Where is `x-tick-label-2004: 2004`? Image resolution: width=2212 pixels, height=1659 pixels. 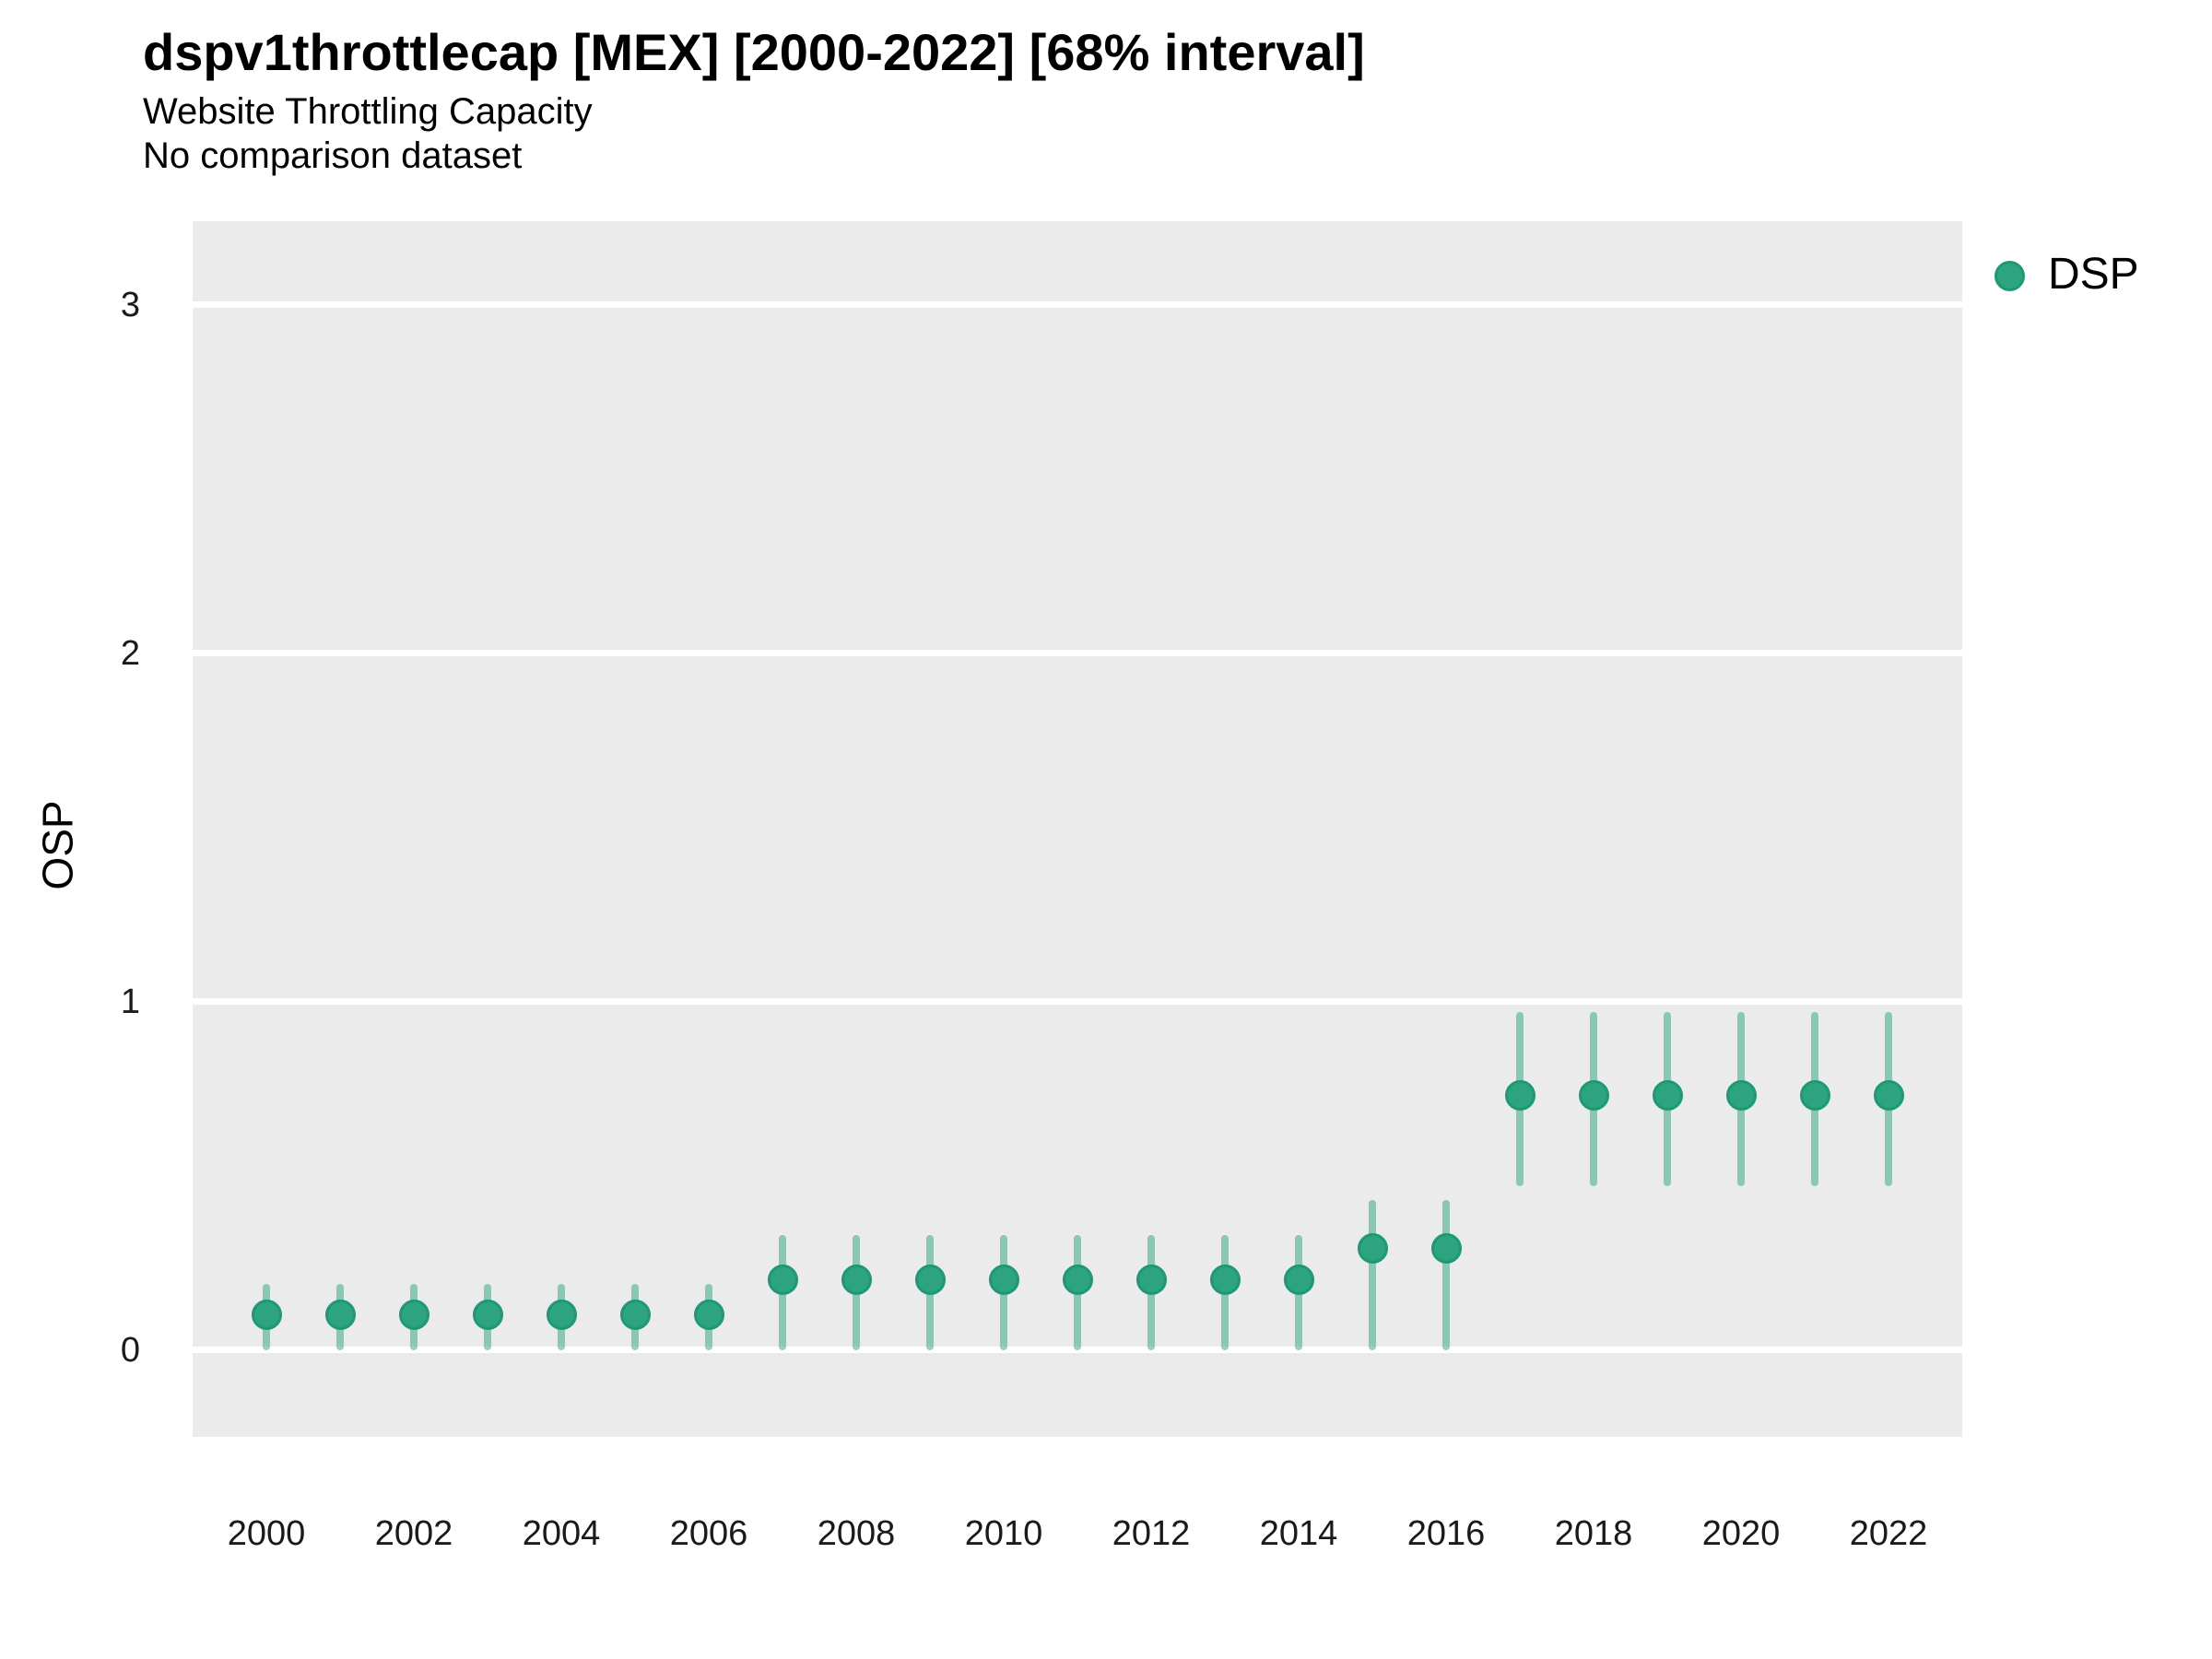
x-tick-label-2004: 2004 is located at coordinates (561, 1533).